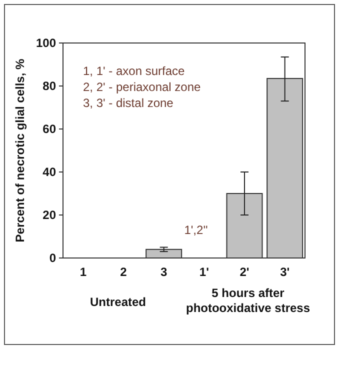  I want to click on annotation: 3, 3' - distal zone, so click(128, 103).